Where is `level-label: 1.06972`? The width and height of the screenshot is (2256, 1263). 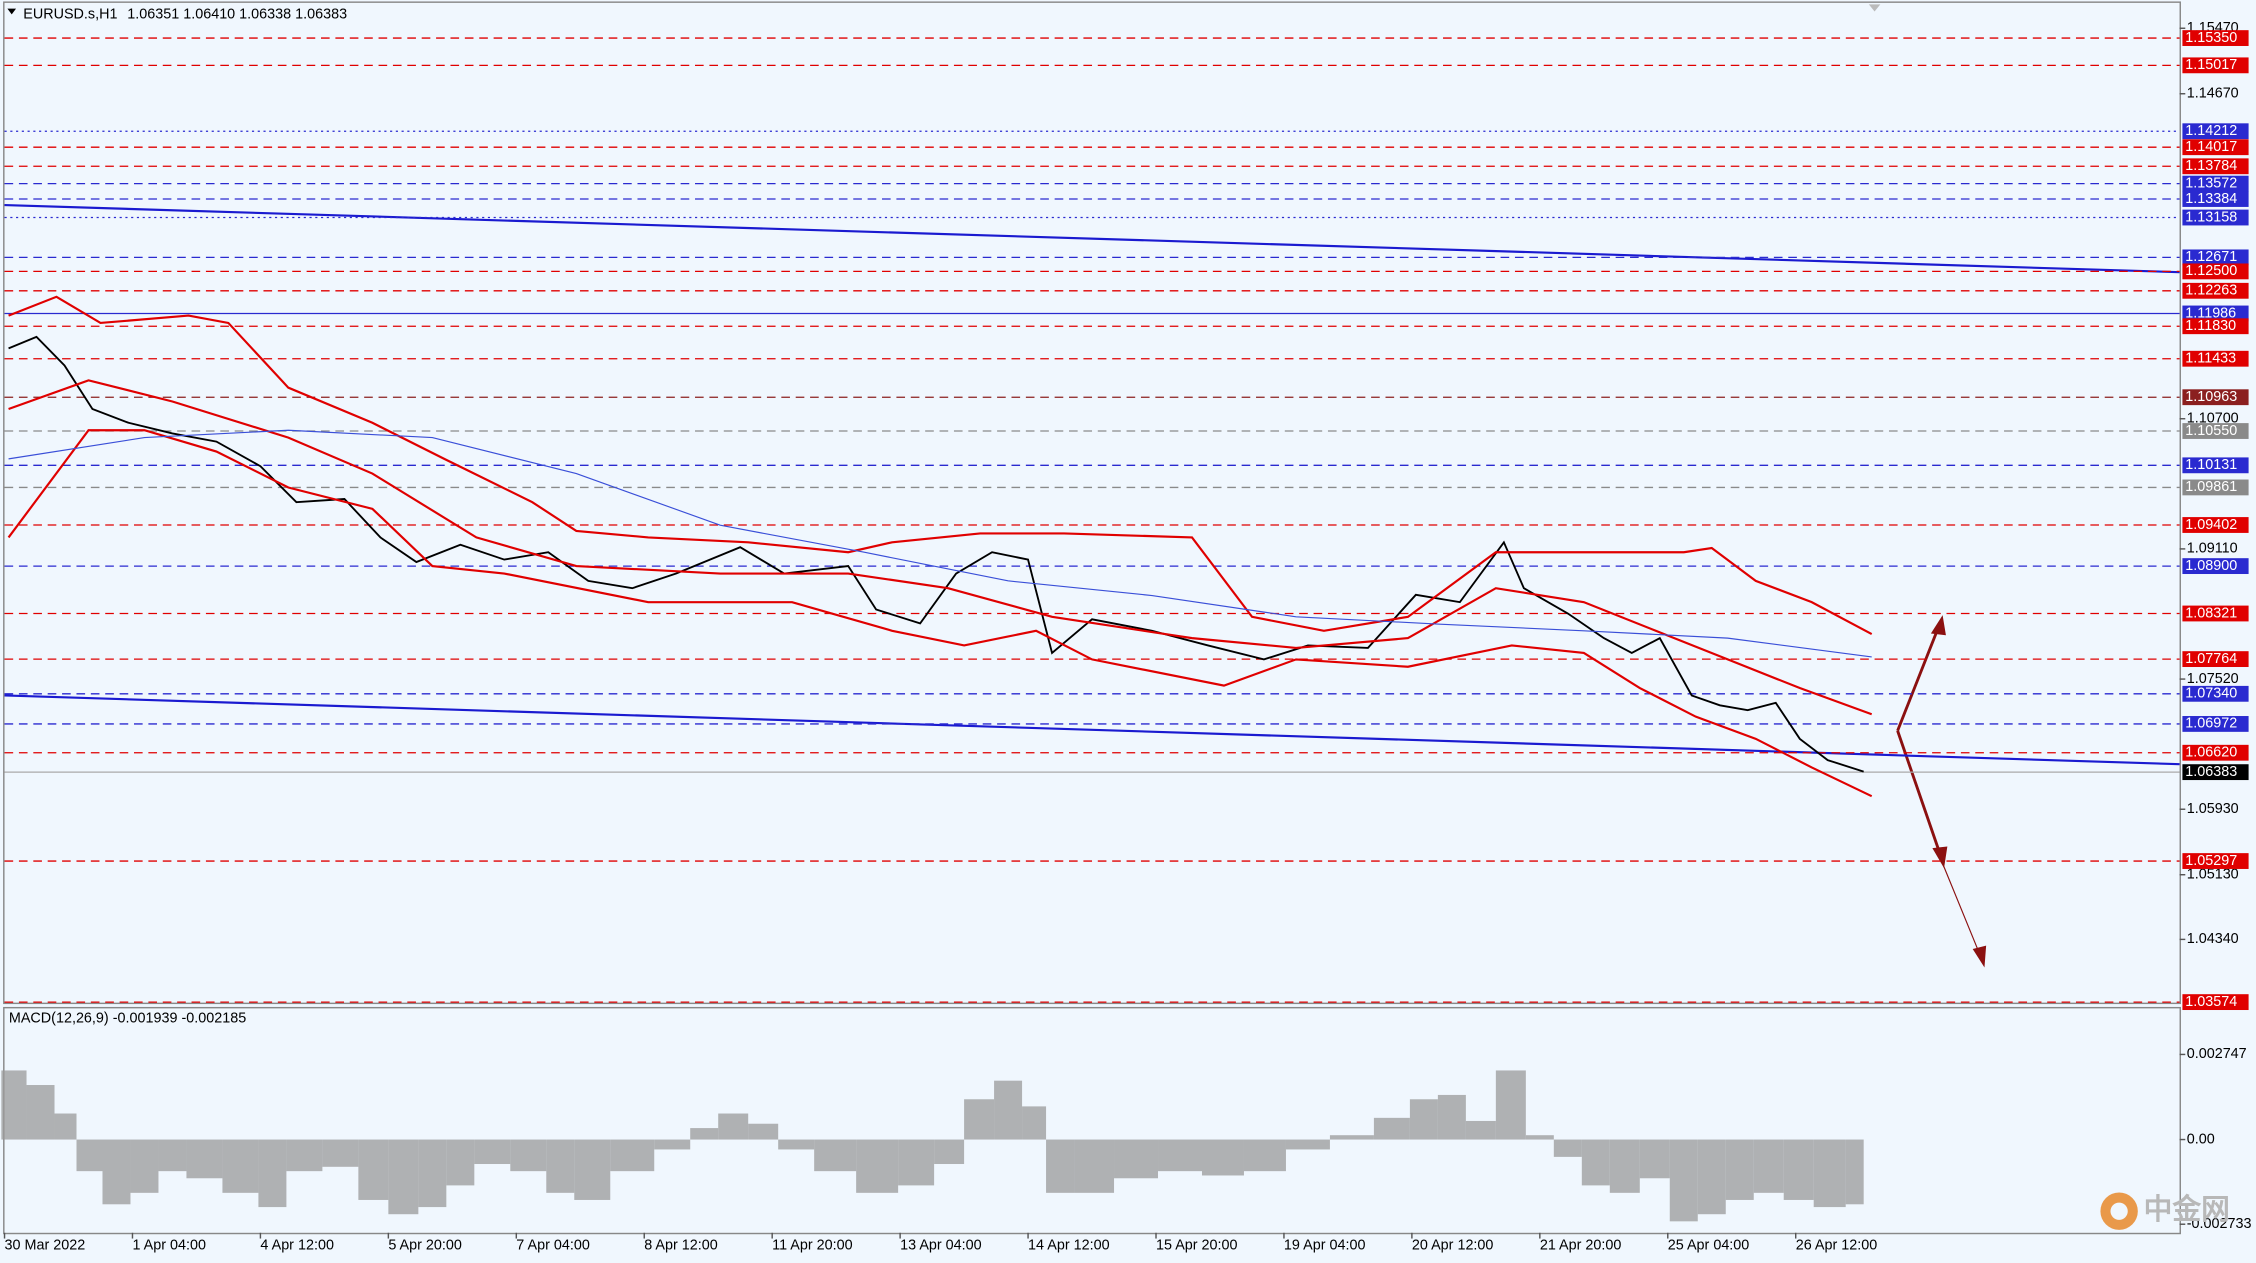
level-label: 1.06972 is located at coordinates (2211, 724).